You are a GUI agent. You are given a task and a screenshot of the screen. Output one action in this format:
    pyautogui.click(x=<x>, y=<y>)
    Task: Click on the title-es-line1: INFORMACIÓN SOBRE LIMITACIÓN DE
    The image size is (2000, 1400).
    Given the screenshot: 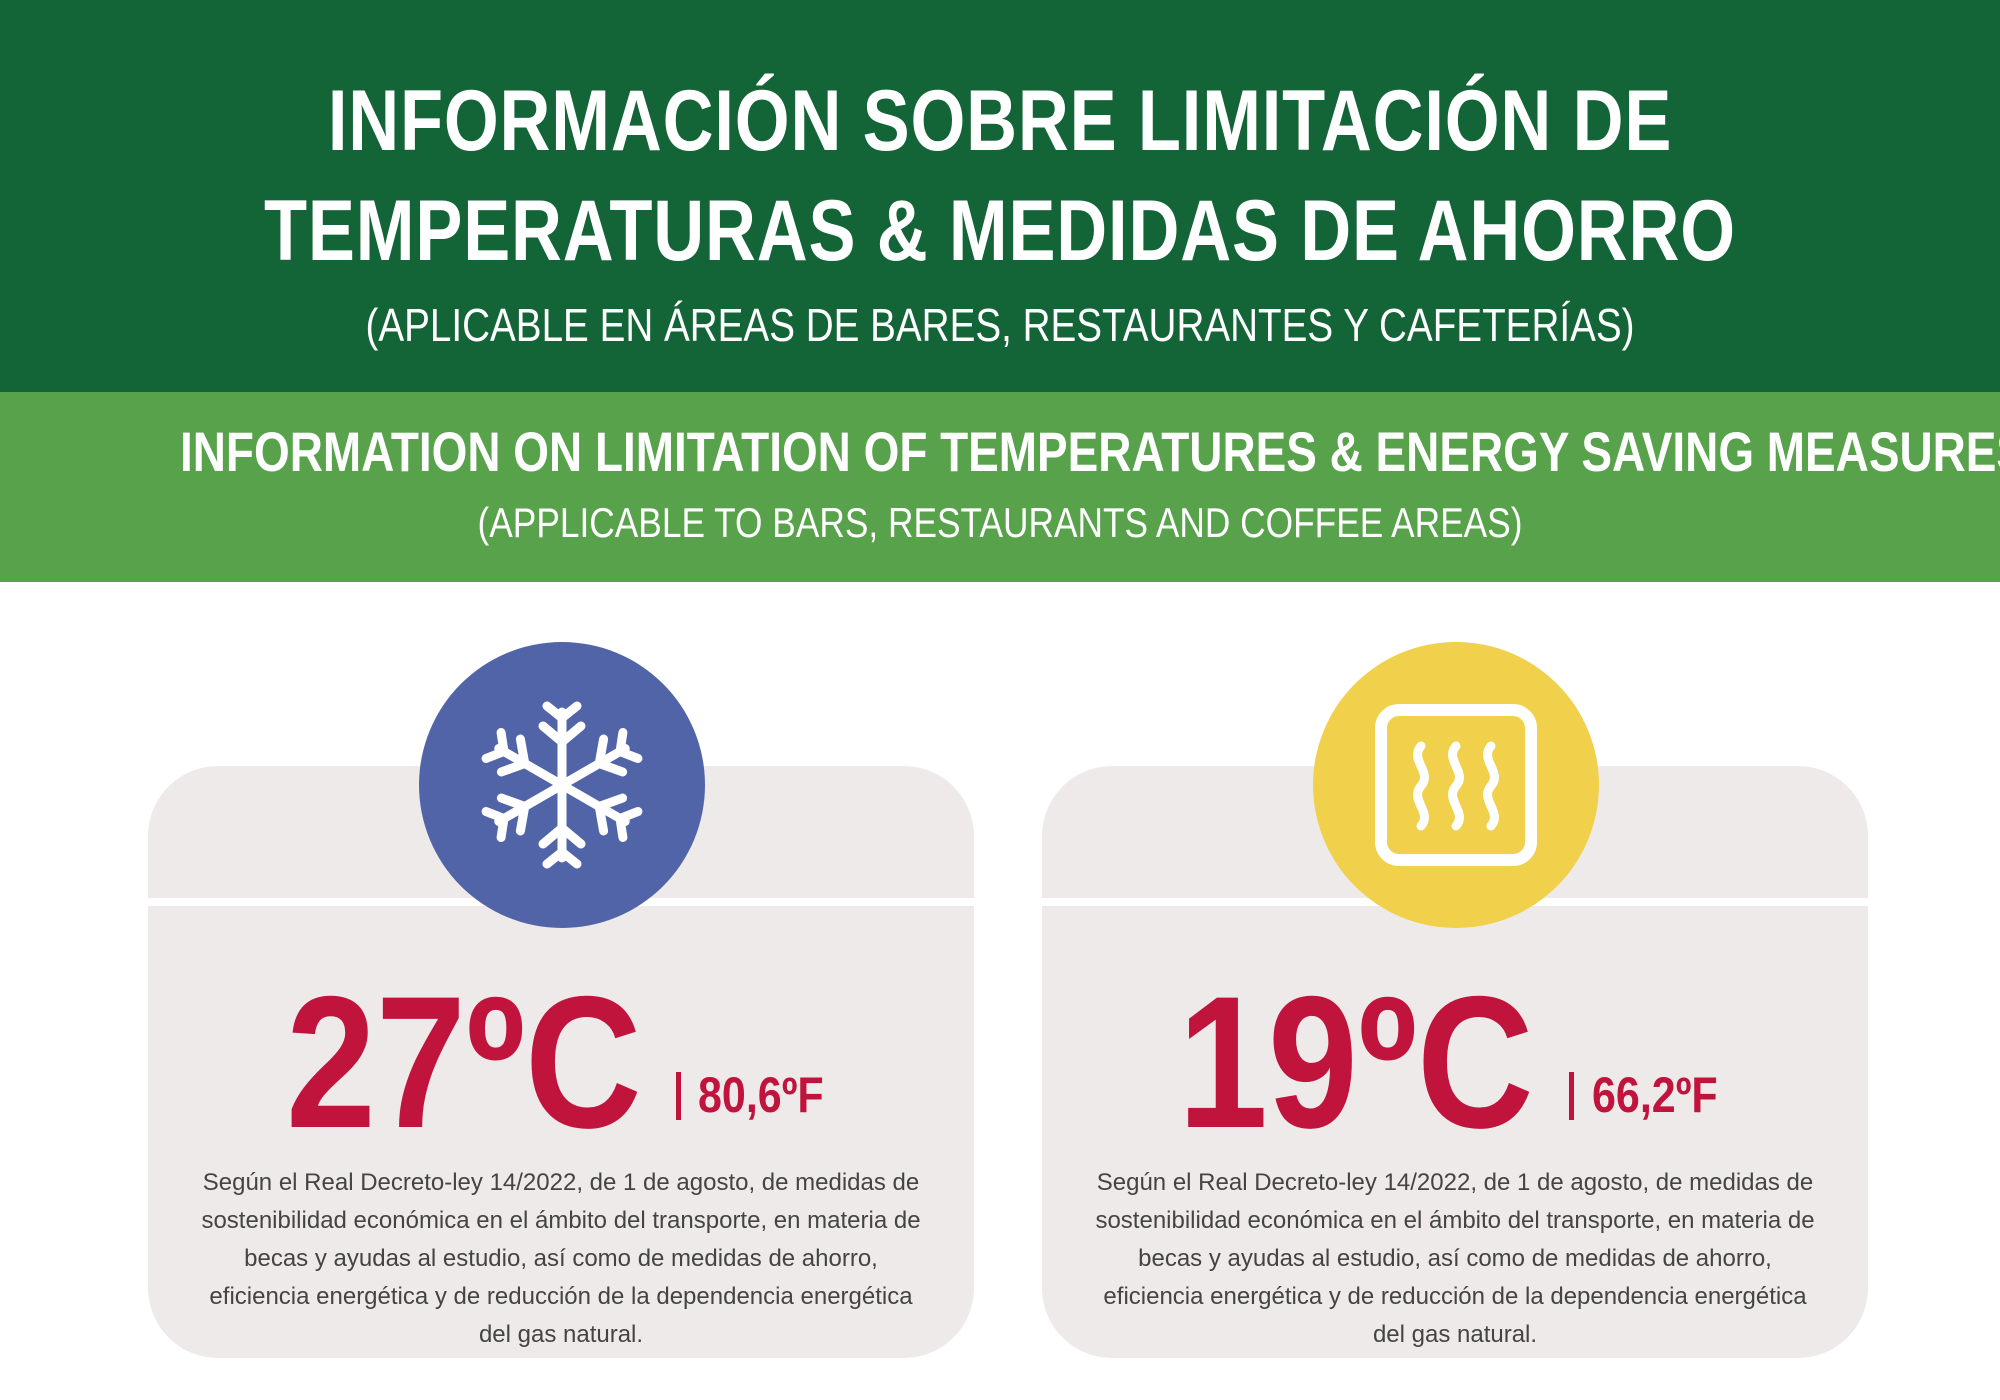 What is the action you would take?
    pyautogui.click(x=1000, y=121)
    